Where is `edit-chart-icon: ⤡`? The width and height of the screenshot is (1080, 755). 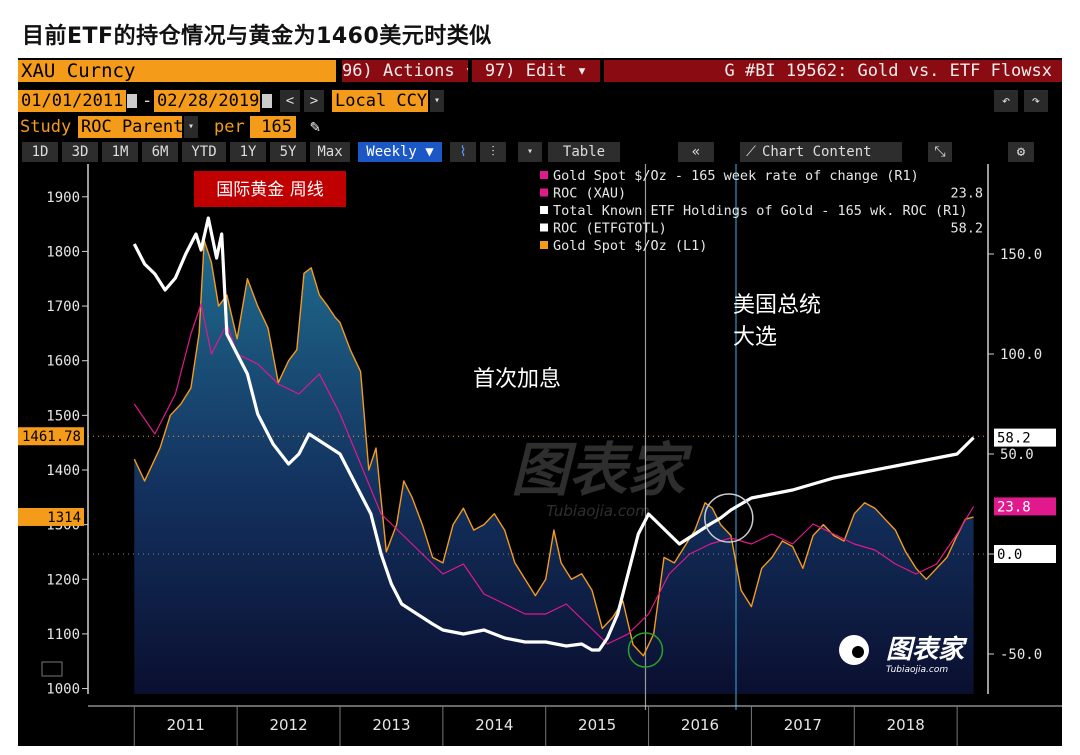
edit-chart-icon: ⤡ is located at coordinates (940, 152).